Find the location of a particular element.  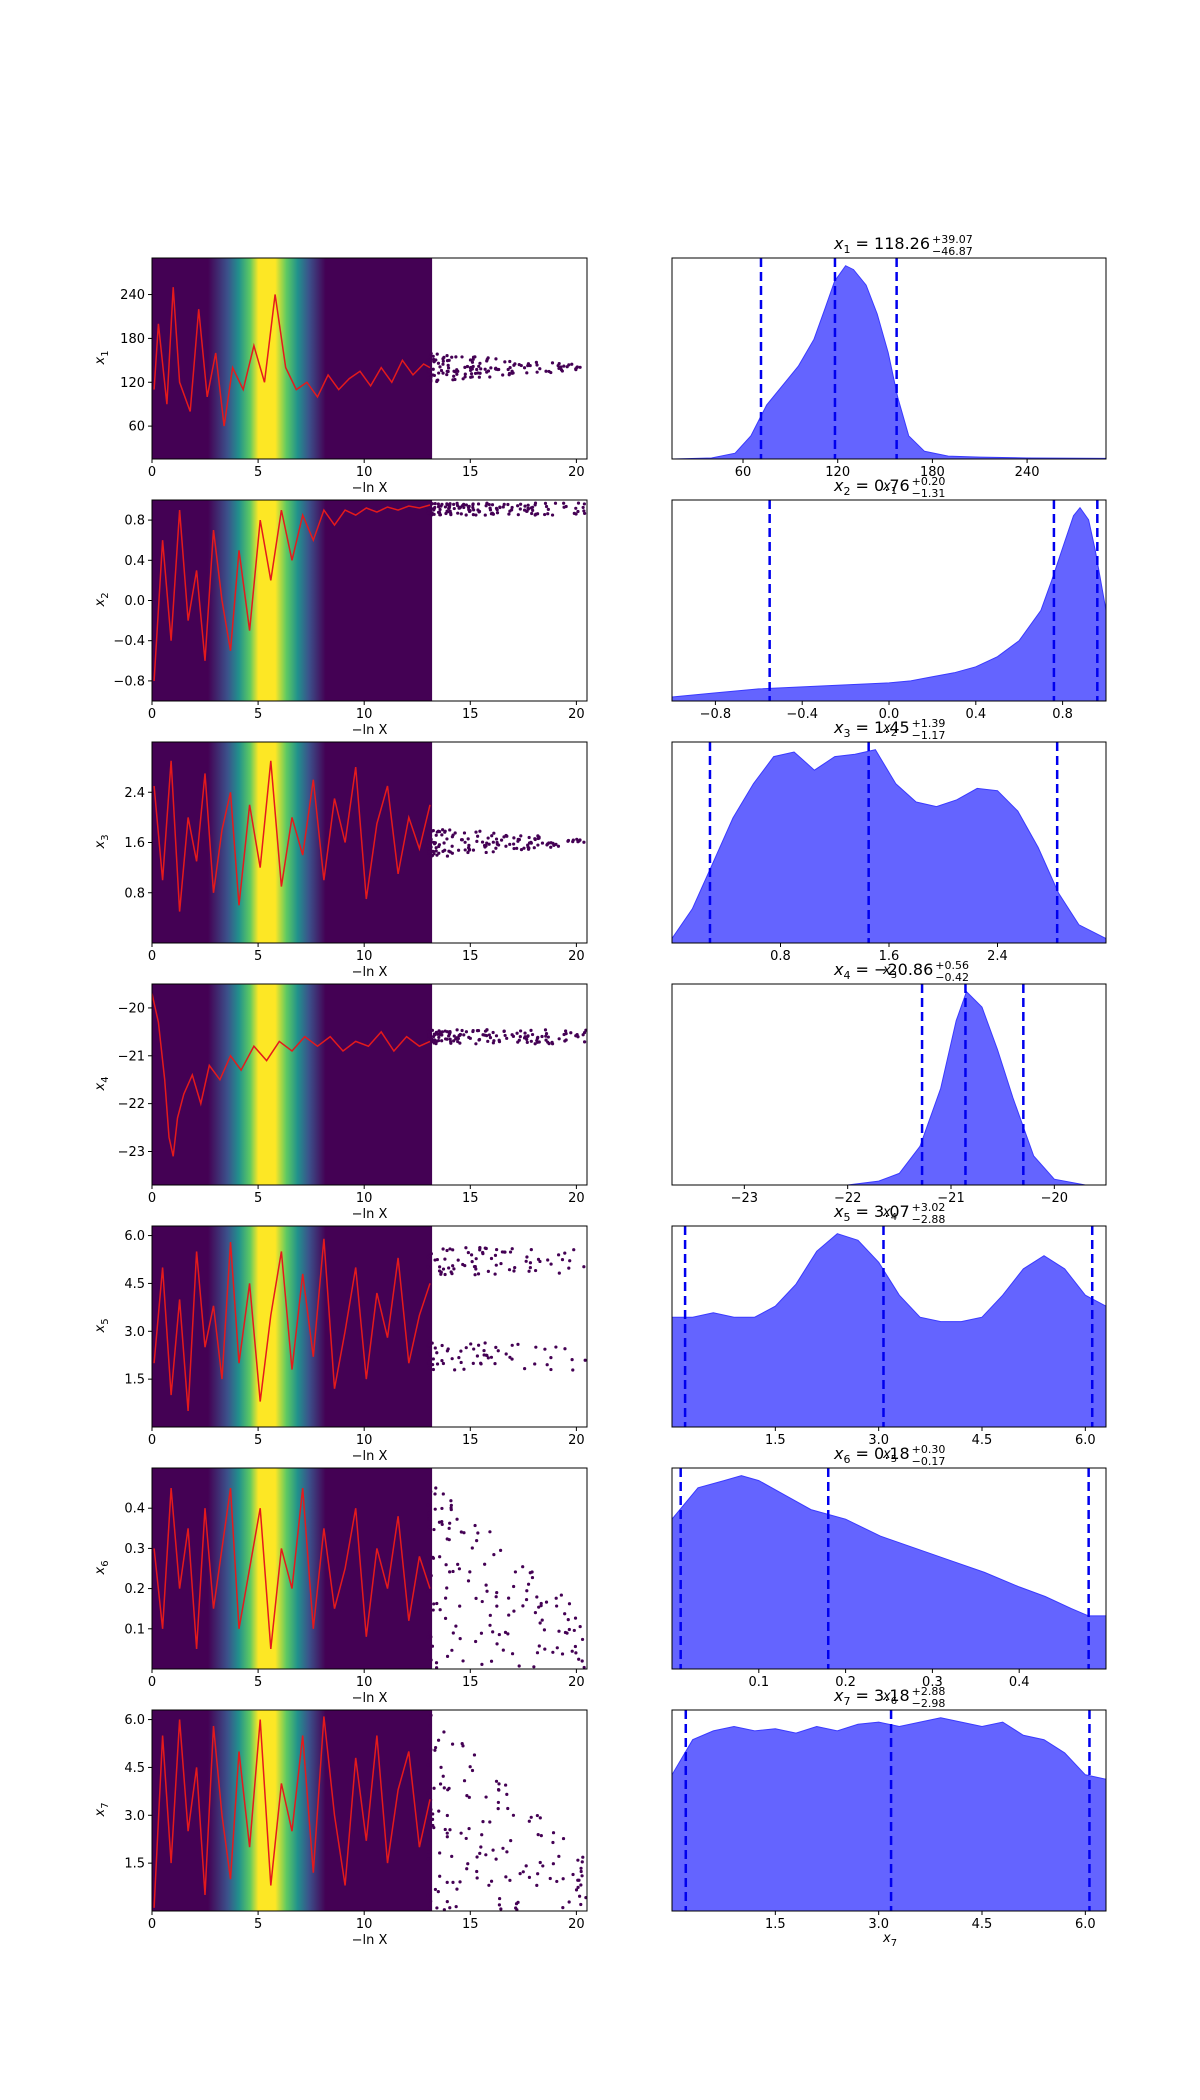

x-tick-label: 180 is located at coordinates (932, 472).